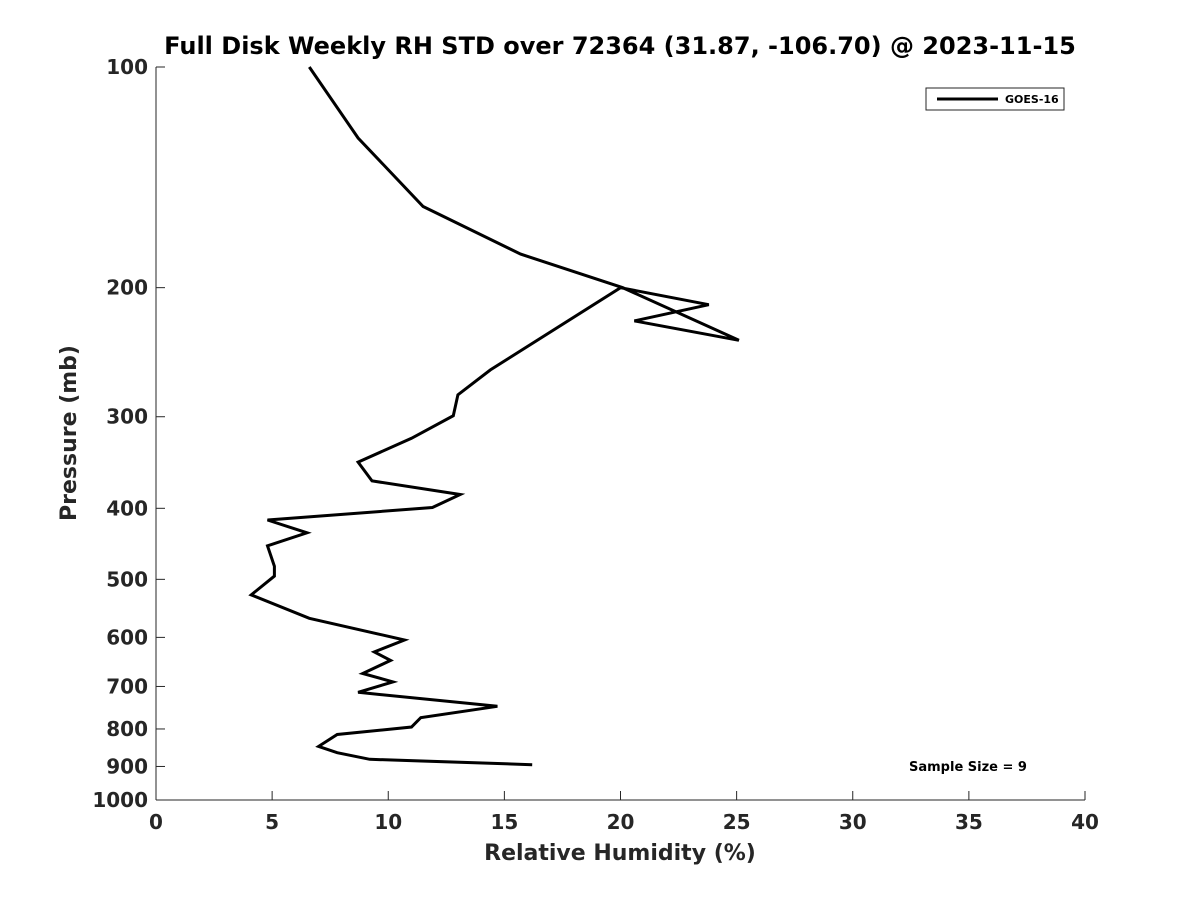 The width and height of the screenshot is (1200, 900). Describe the element at coordinates (127, 417) in the screenshot. I see `y-tick-label: 300` at that location.